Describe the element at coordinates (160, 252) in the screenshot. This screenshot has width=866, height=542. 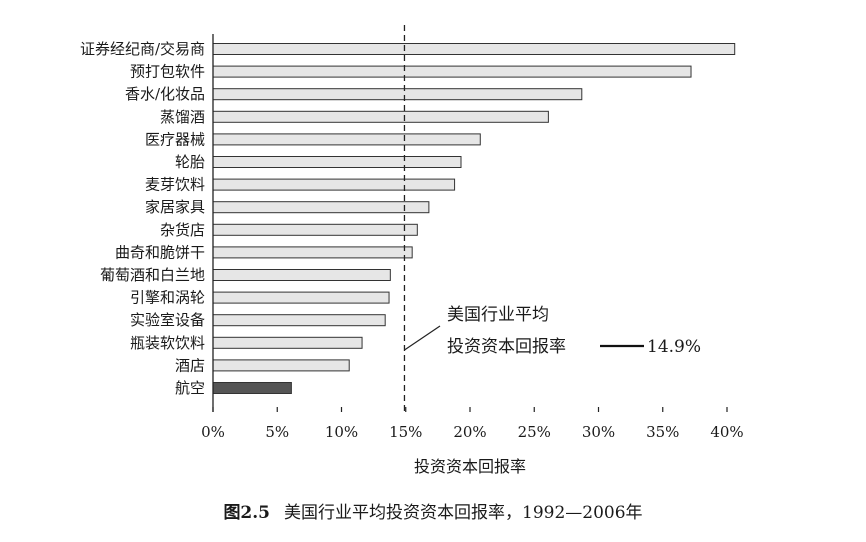
I see `category-label: 曲奇和脆饼干` at that location.